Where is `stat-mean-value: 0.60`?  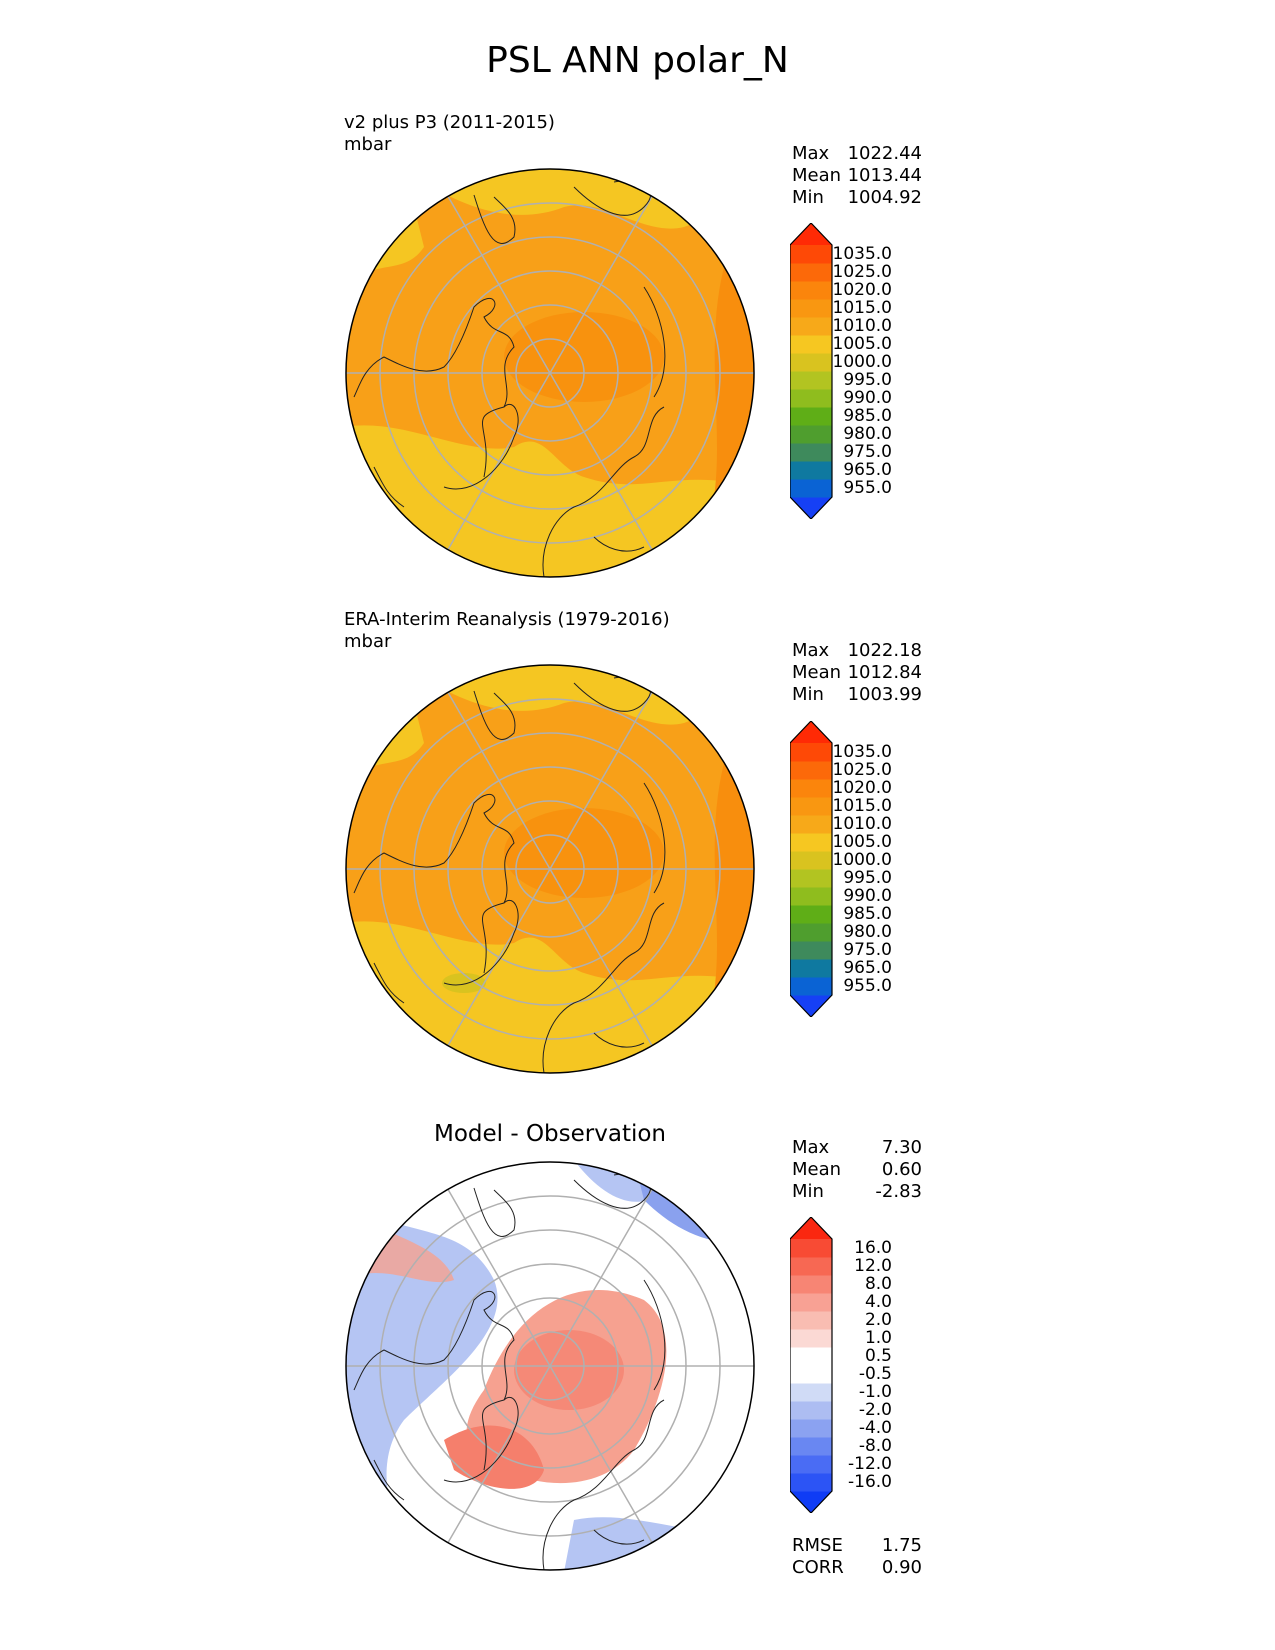 stat-mean-value: 0.60 is located at coordinates (901, 1169).